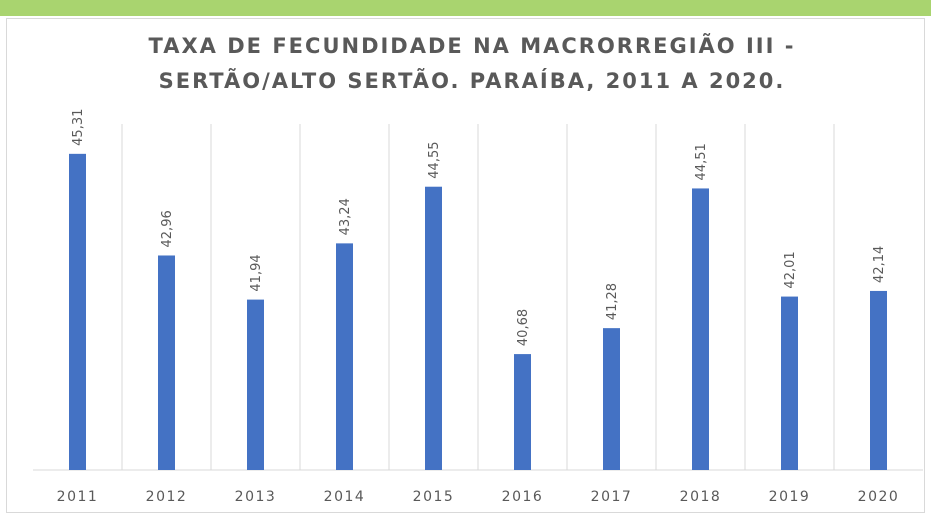 This screenshot has height=515, width=931. I want to click on x-tick-label: 2019, so click(790, 497).